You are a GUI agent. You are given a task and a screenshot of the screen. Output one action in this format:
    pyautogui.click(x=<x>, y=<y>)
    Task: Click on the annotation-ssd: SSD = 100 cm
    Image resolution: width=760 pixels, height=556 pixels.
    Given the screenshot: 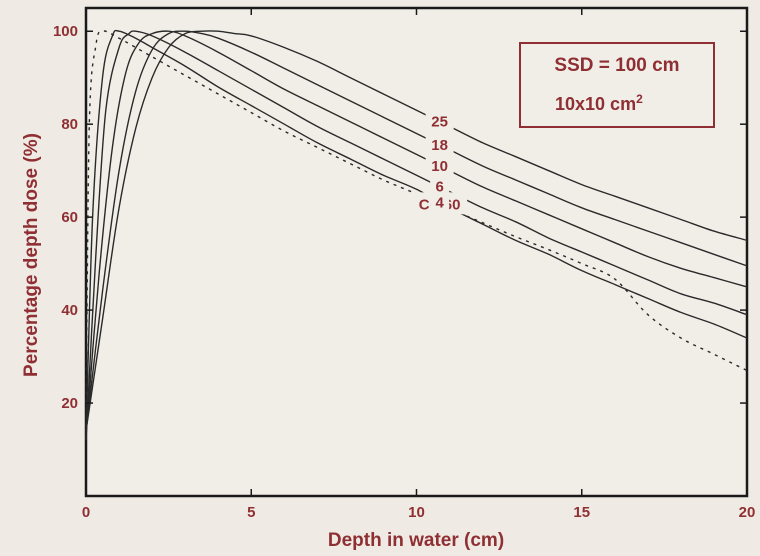 What is the action you would take?
    pyautogui.click(x=616, y=65)
    